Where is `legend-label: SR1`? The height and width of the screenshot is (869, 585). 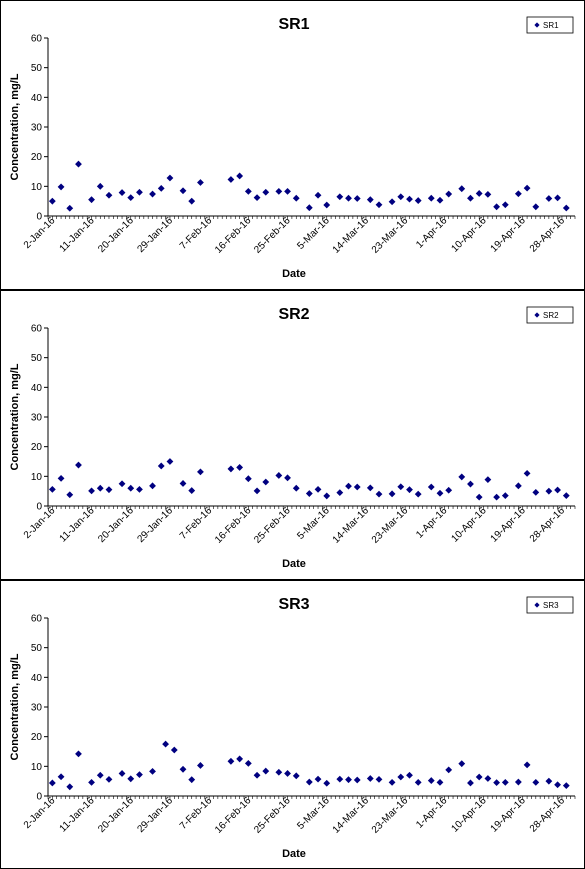 legend-label: SR1 is located at coordinates (551, 25).